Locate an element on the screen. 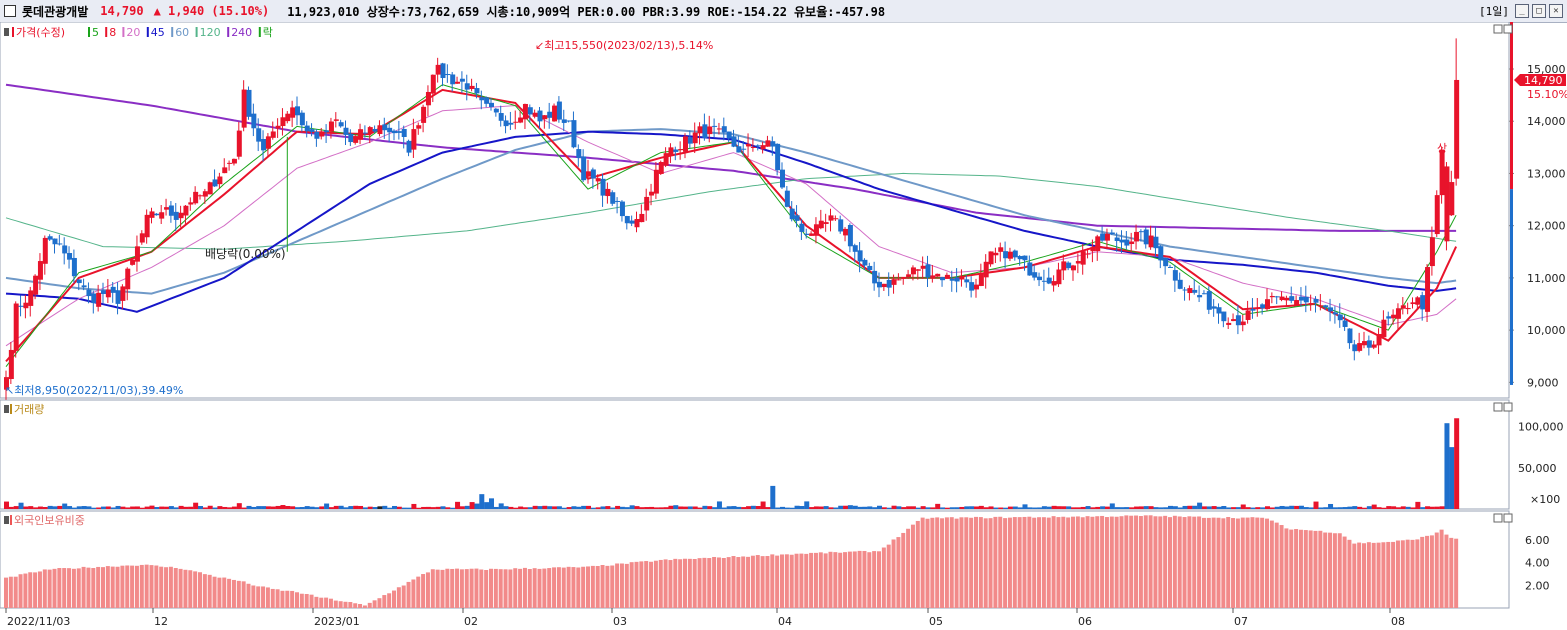  stock-name: 롯데관광개발 is located at coordinates (55, 11).